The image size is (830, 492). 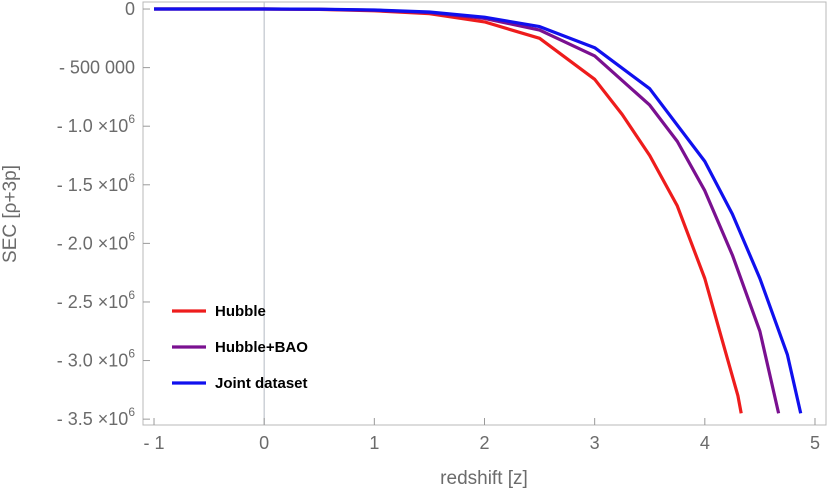 What do you see at coordinates (261, 383) in the screenshot?
I see `legend-label: Joint dataset` at bounding box center [261, 383].